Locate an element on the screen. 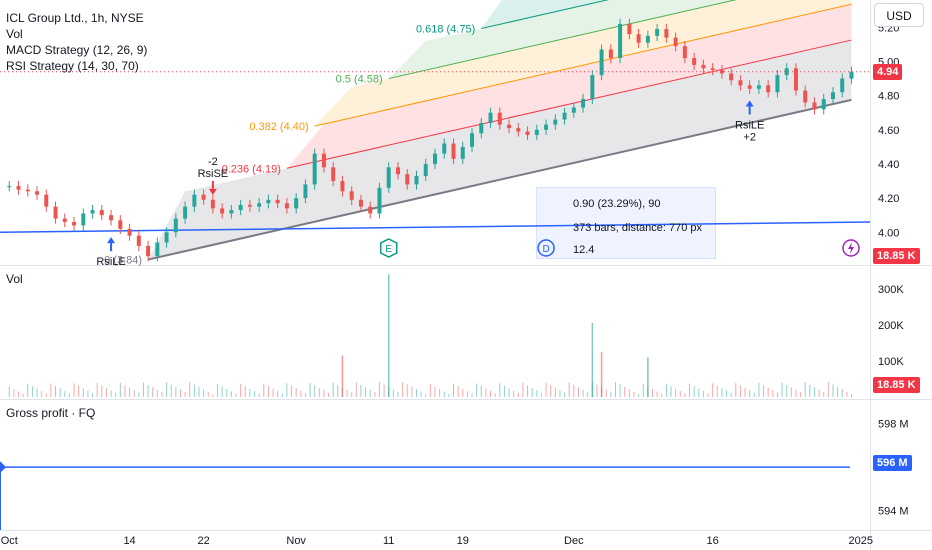 The width and height of the screenshot is (932, 550). time-tick-label: Nov is located at coordinates (296, 541).